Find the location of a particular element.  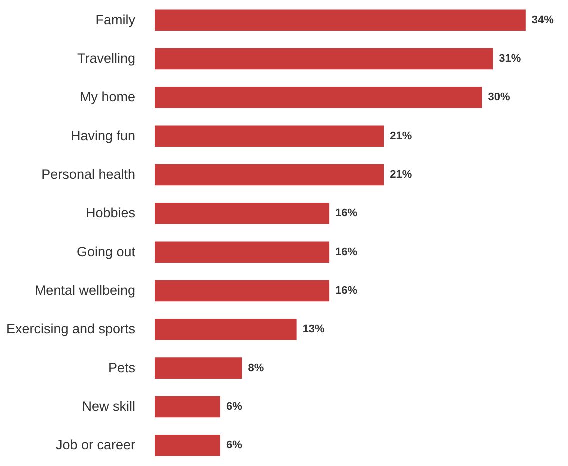

data-label: 13% is located at coordinates (314, 330).